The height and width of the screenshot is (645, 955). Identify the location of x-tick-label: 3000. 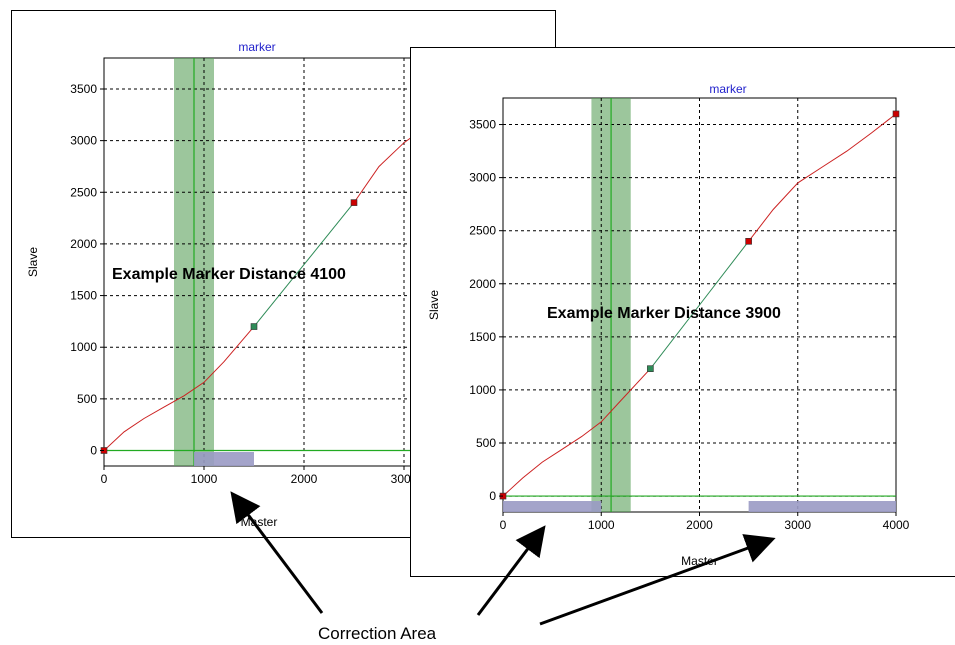
(797, 525).